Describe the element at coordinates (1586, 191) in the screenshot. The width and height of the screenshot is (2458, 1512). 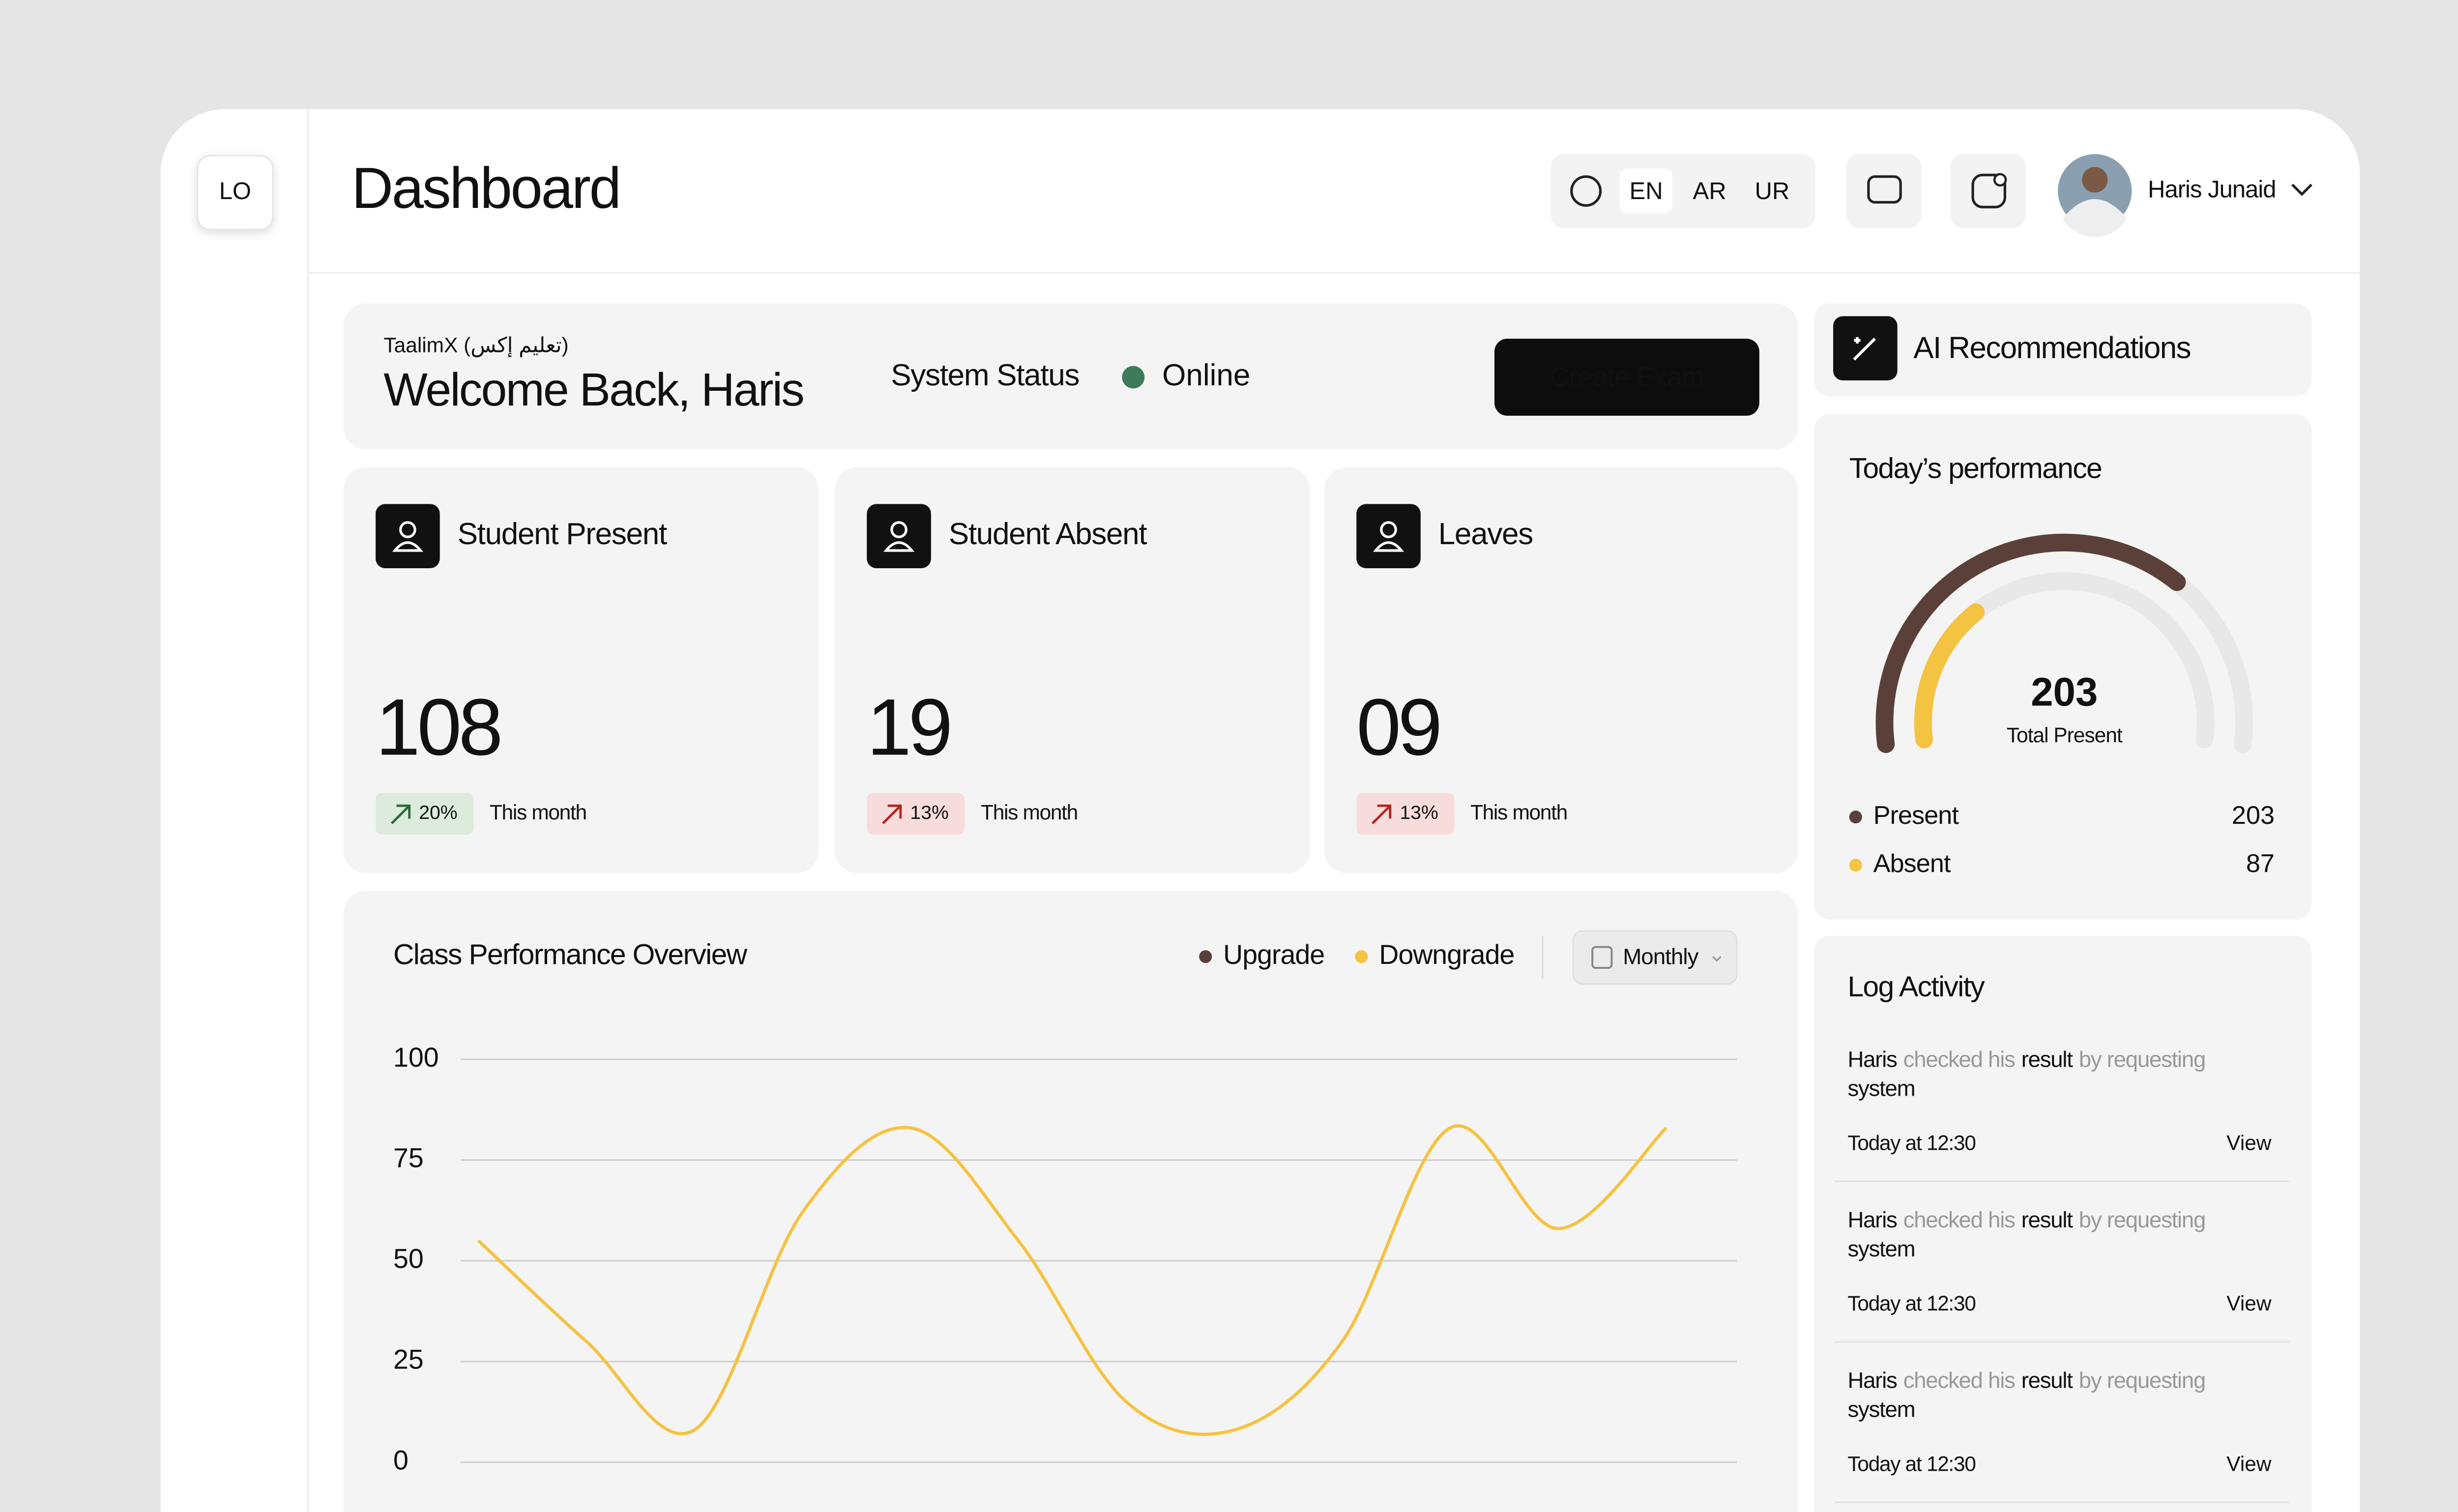
I see `translate-icon` at that location.